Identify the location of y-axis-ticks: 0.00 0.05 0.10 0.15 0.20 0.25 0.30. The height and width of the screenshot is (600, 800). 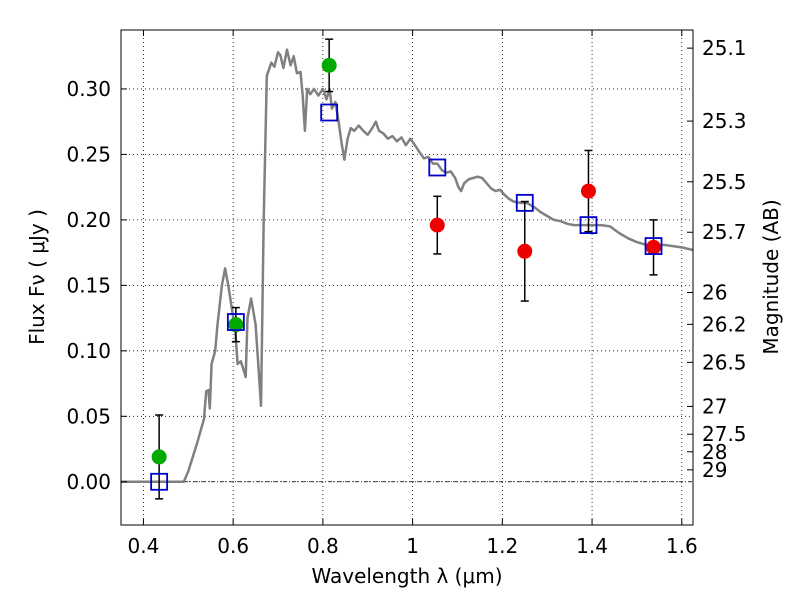
(96, 285).